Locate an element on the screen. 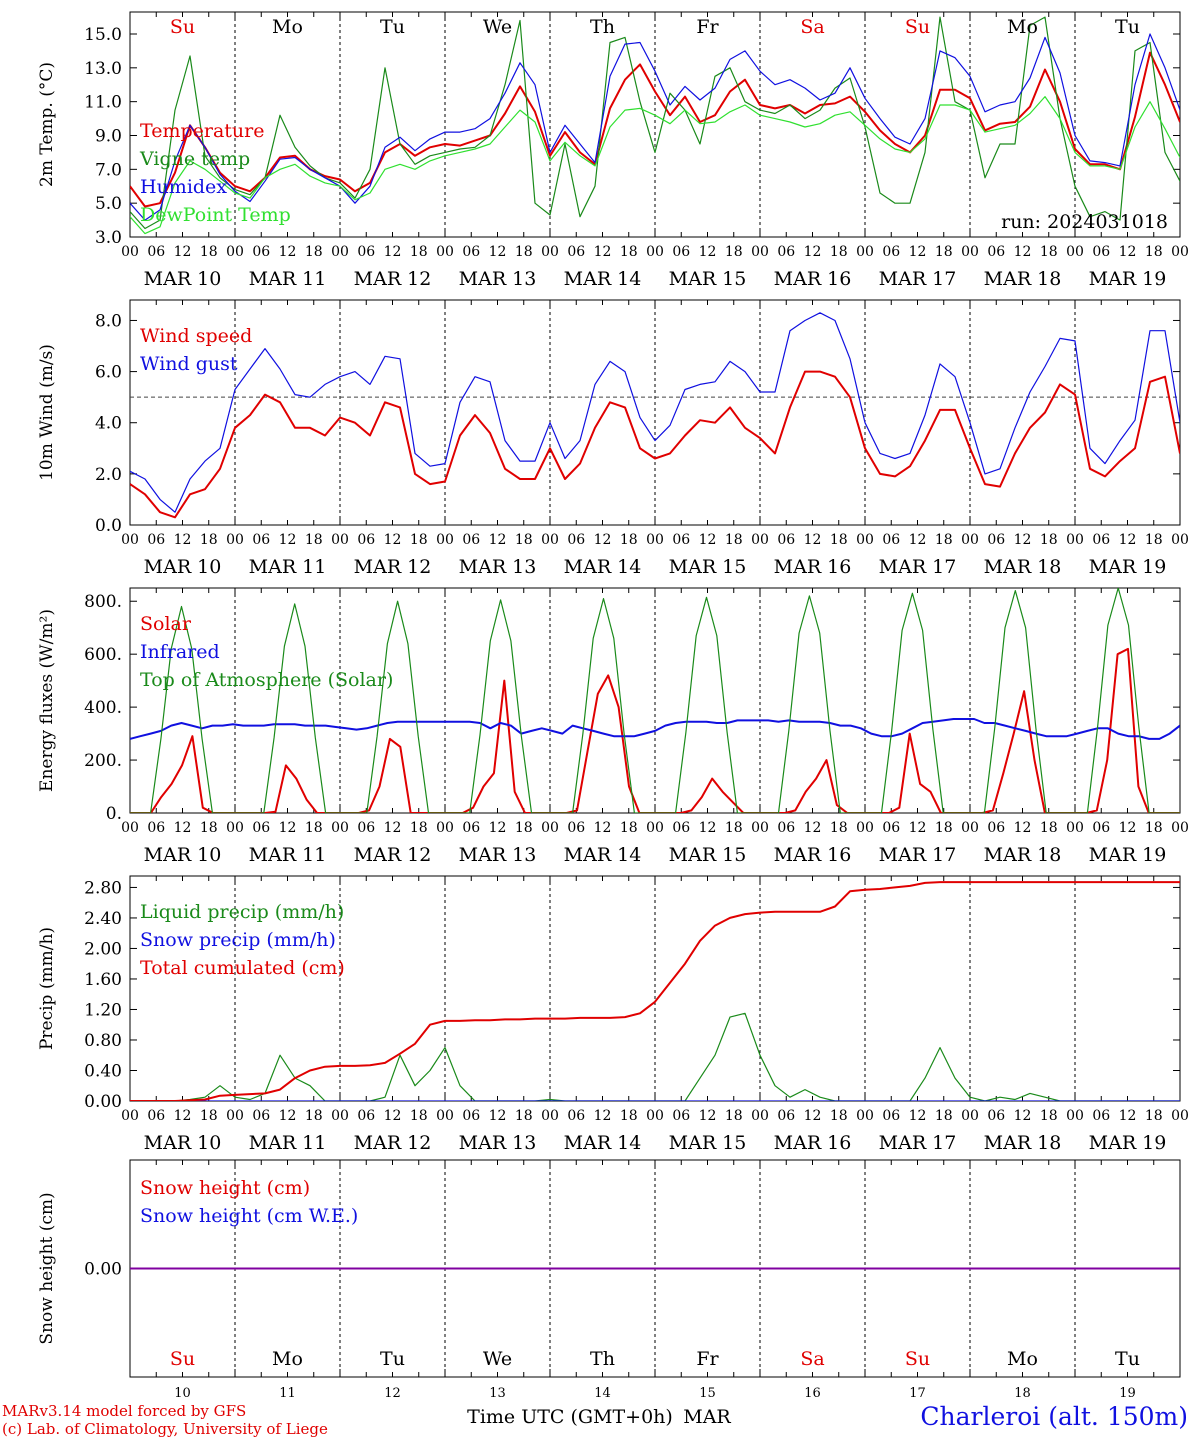 The height and width of the screenshot is (1440, 1194). date-label: MAR 16 is located at coordinates (813, 279).